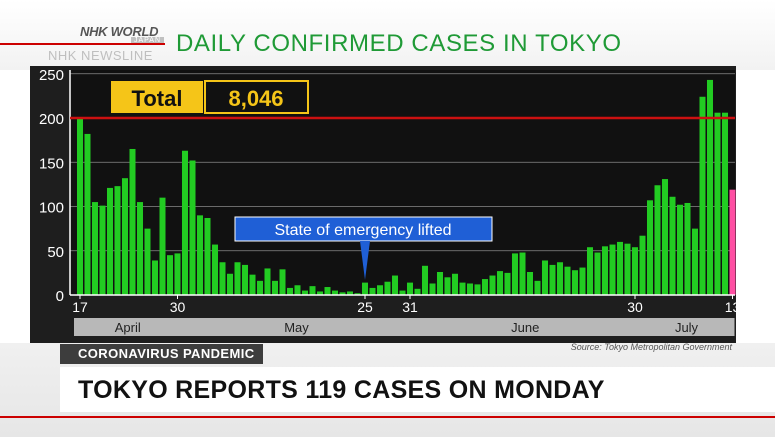 Image resolution: width=775 pixels, height=437 pixels. What do you see at coordinates (100, 55) in the screenshot?
I see `newsline-watermark: NHK NEWSLINE` at bounding box center [100, 55].